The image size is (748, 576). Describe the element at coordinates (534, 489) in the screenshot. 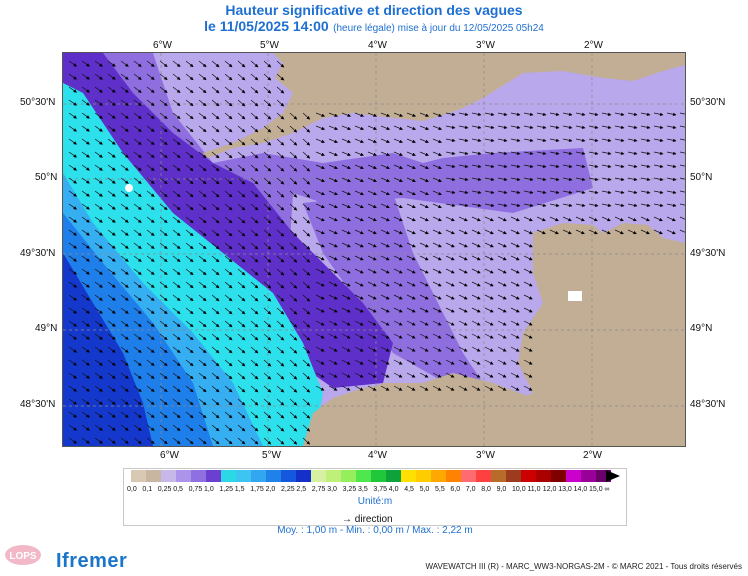

I see `scale-tick-label: 11,0` at that location.